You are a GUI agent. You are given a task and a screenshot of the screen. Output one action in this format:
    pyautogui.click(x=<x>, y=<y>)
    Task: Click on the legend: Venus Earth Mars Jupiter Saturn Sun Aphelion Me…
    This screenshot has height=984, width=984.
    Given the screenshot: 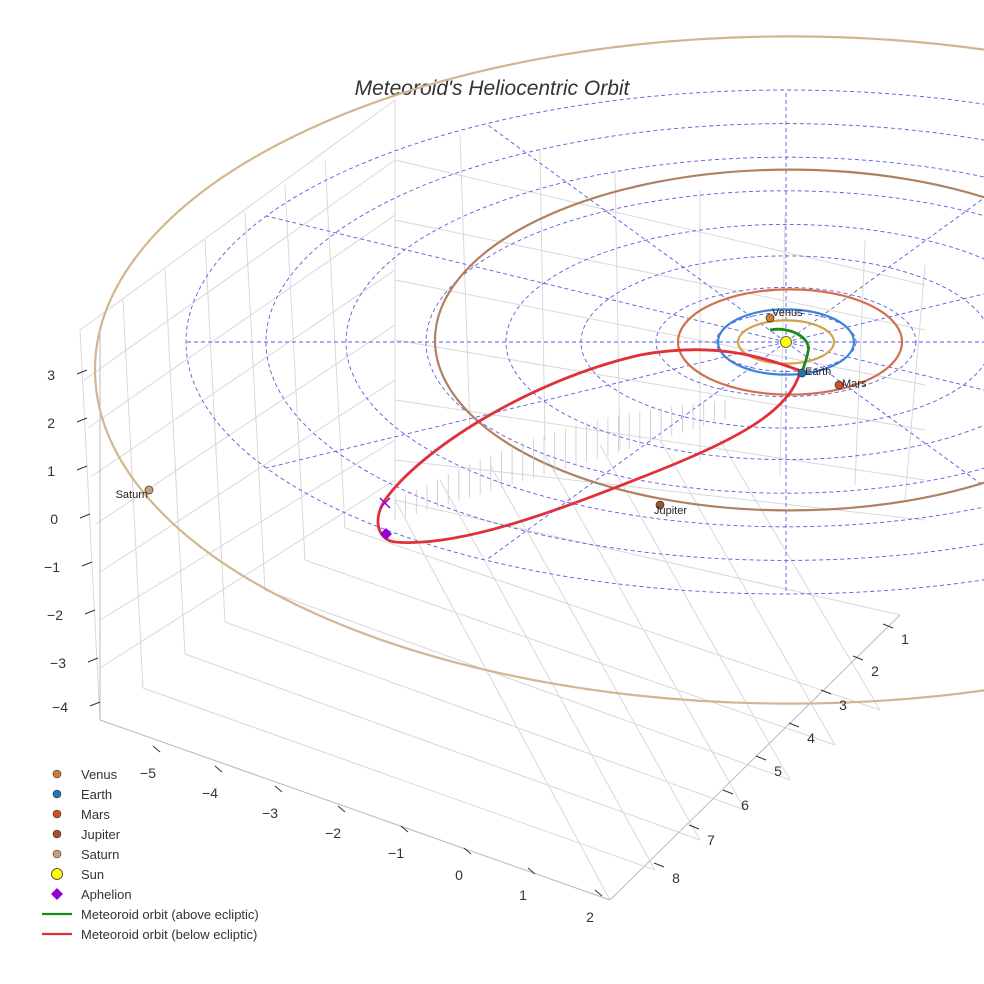 What is the action you would take?
    pyautogui.click(x=149, y=854)
    